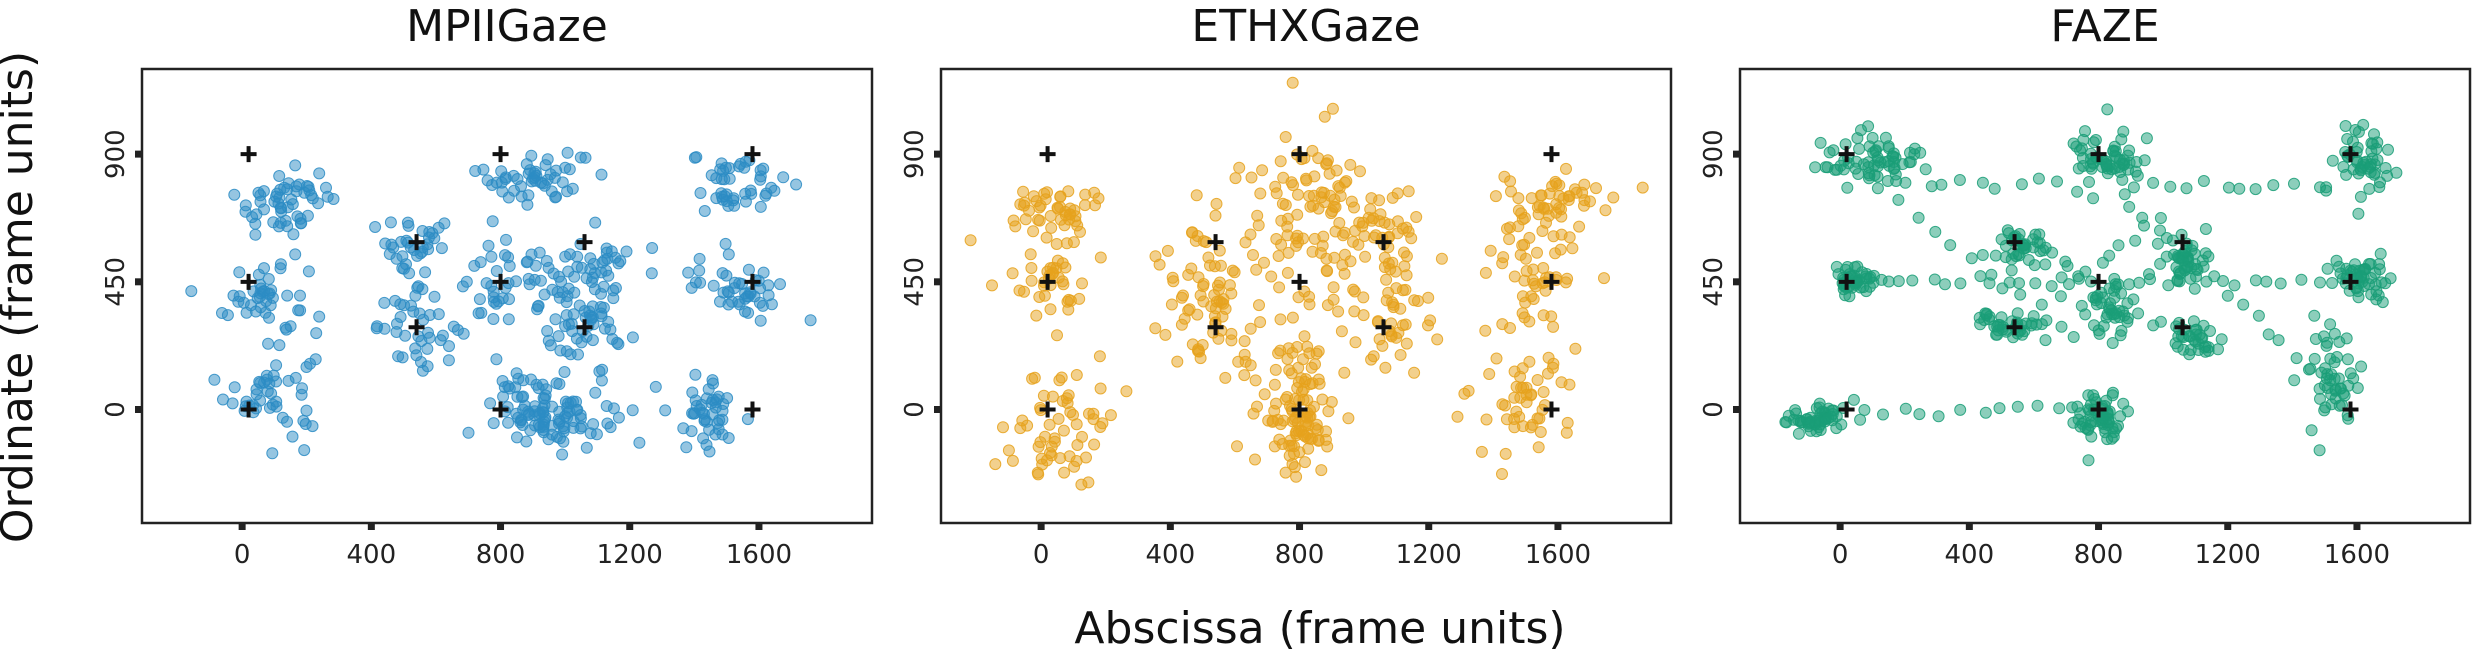 The width and height of the screenshot is (2476, 657). I want to click on panel-title: MPIIGaze, so click(507, 26).